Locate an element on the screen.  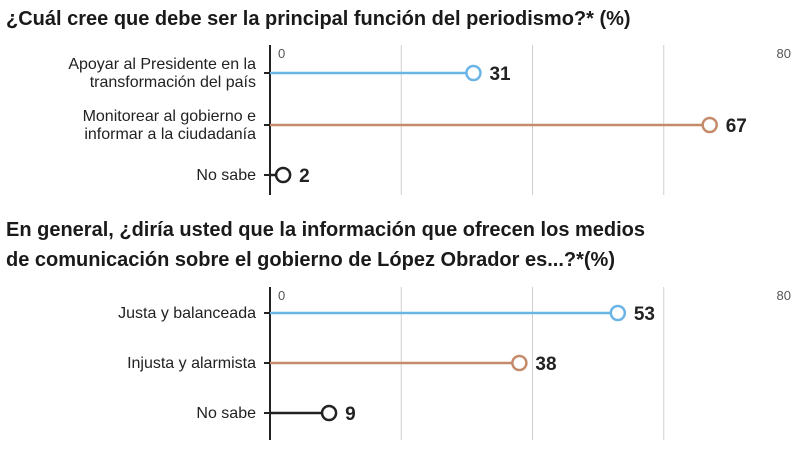
chart-1-category-label: No sabe is located at coordinates (226, 175).